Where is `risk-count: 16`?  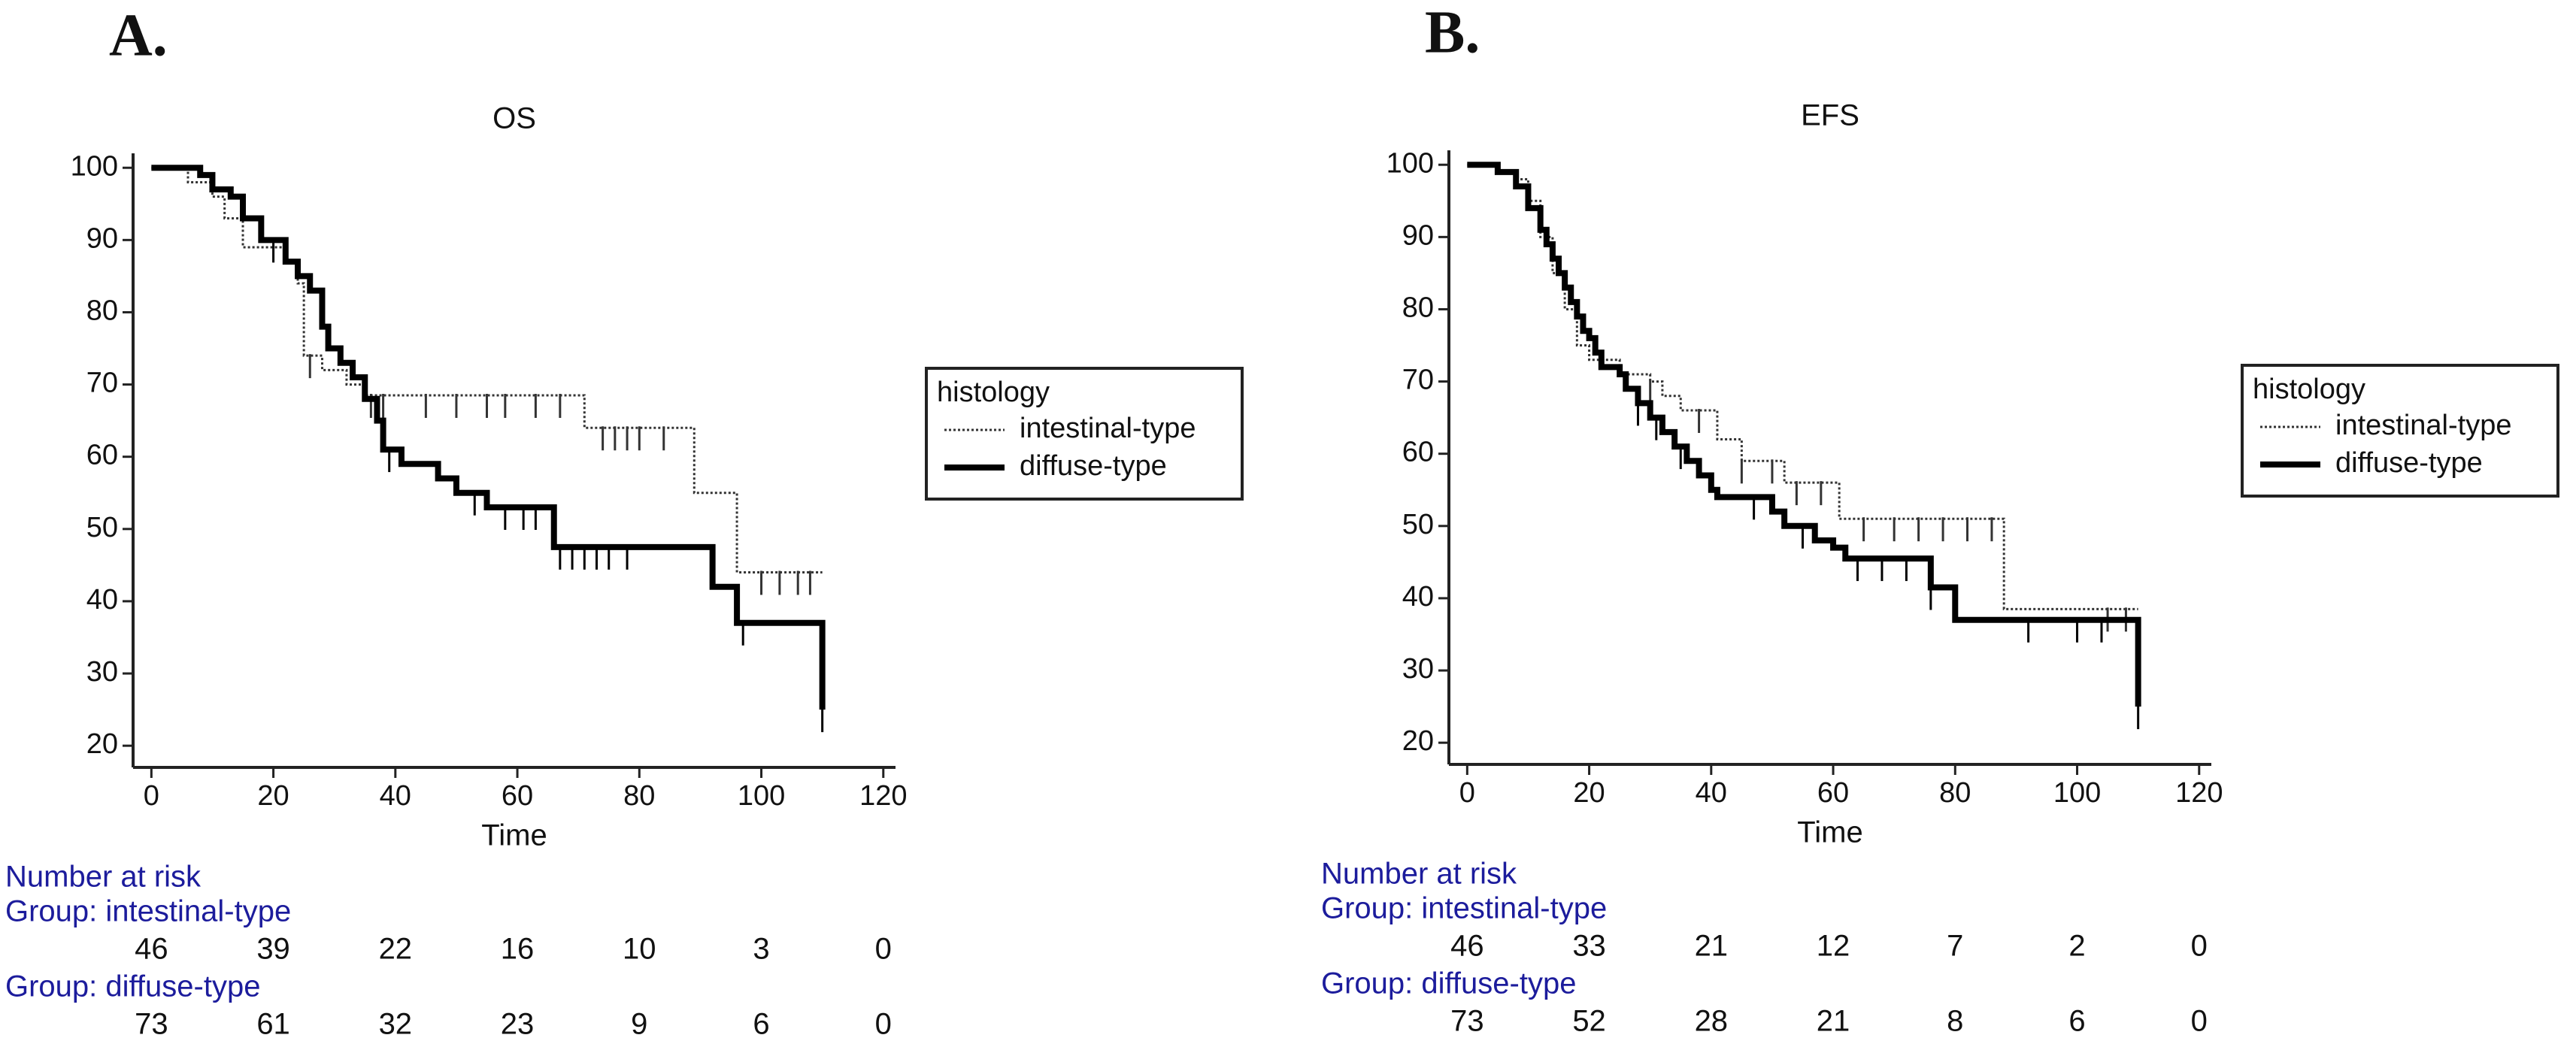
risk-count: 16 is located at coordinates (518, 949).